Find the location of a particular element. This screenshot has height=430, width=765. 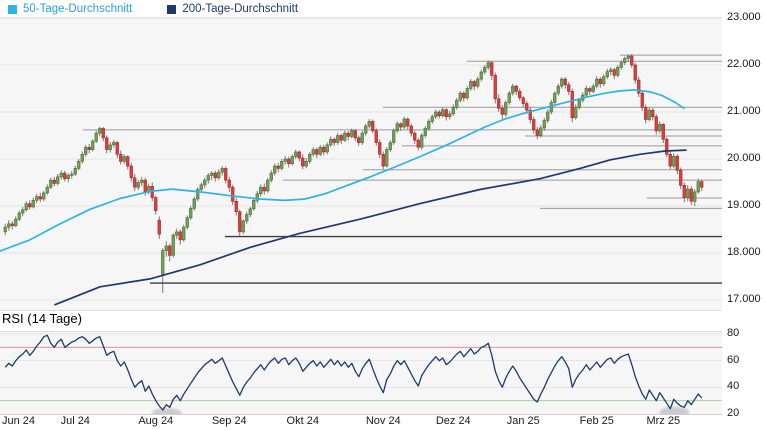

price-tick-label: 17.000 is located at coordinates (744, 299).